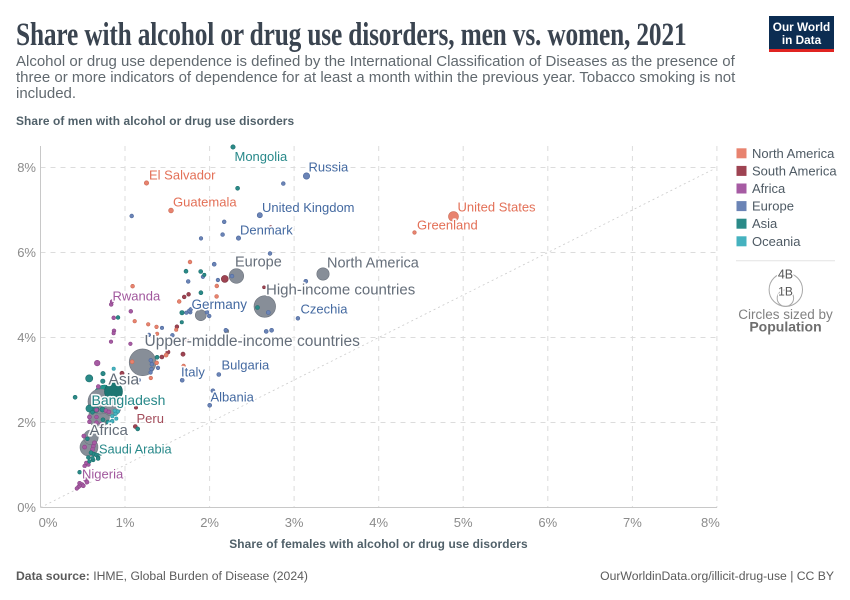 This screenshot has width=850, height=600. What do you see at coordinates (463, 522) in the screenshot?
I see `svg-text: 5%` at bounding box center [463, 522].